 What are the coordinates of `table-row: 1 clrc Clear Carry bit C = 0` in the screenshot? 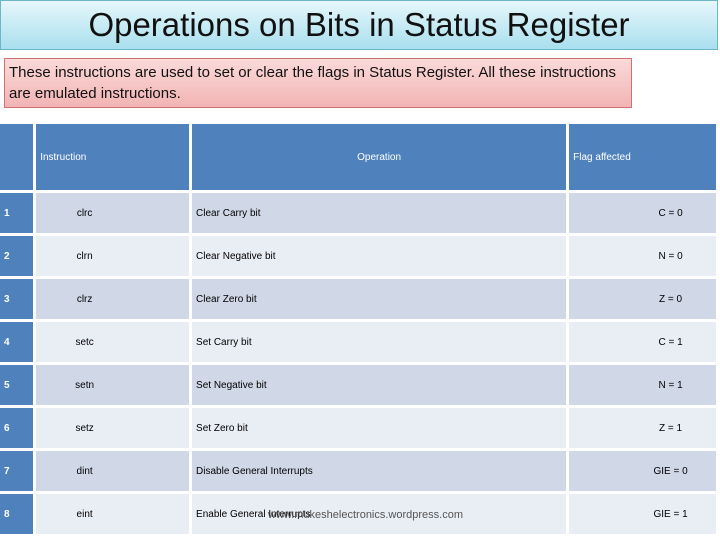 It's located at (358, 213).